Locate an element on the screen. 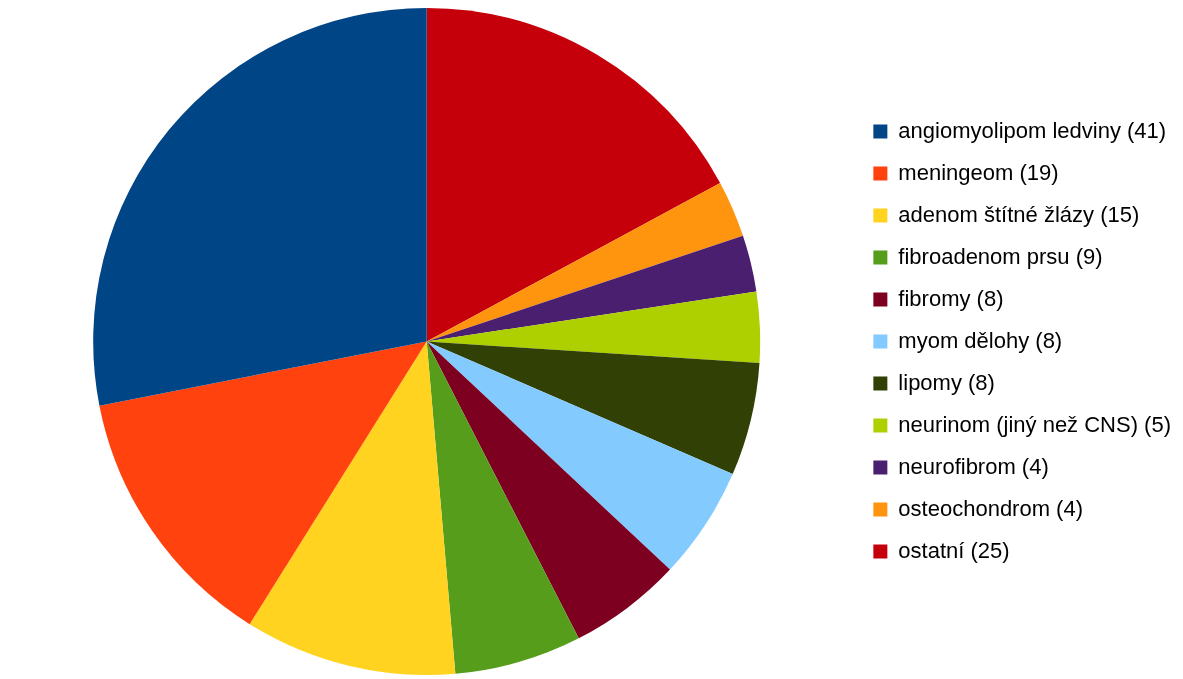  legend-label: angiomyolipom ledviny (41) is located at coordinates (1032, 130).